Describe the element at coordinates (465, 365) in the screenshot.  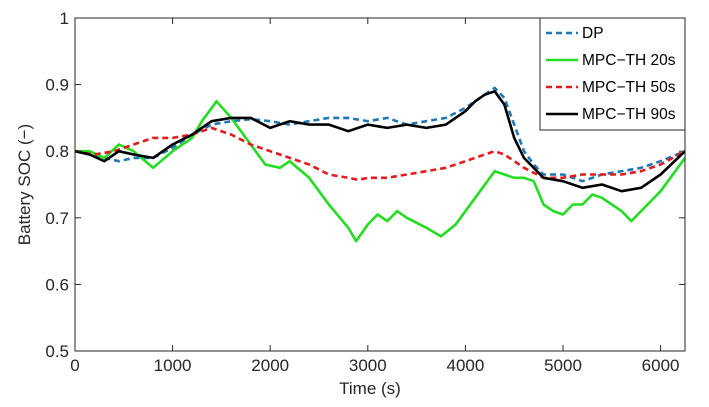
I see `x-tick-label: 4000` at that location.